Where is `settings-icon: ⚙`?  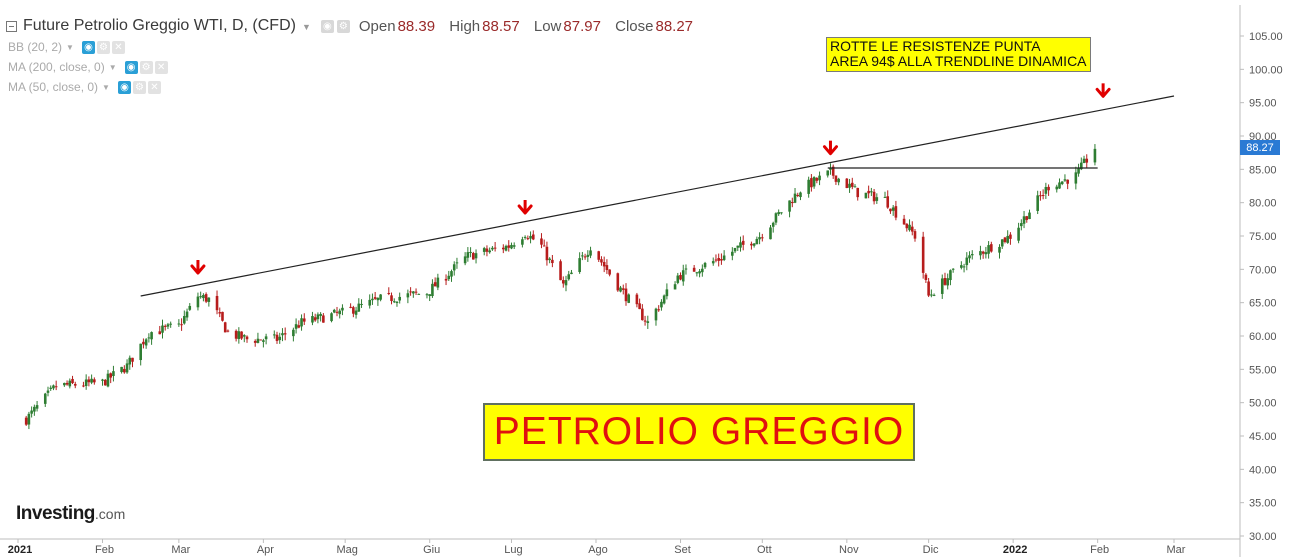
settings-icon: ⚙ is located at coordinates (343, 26).